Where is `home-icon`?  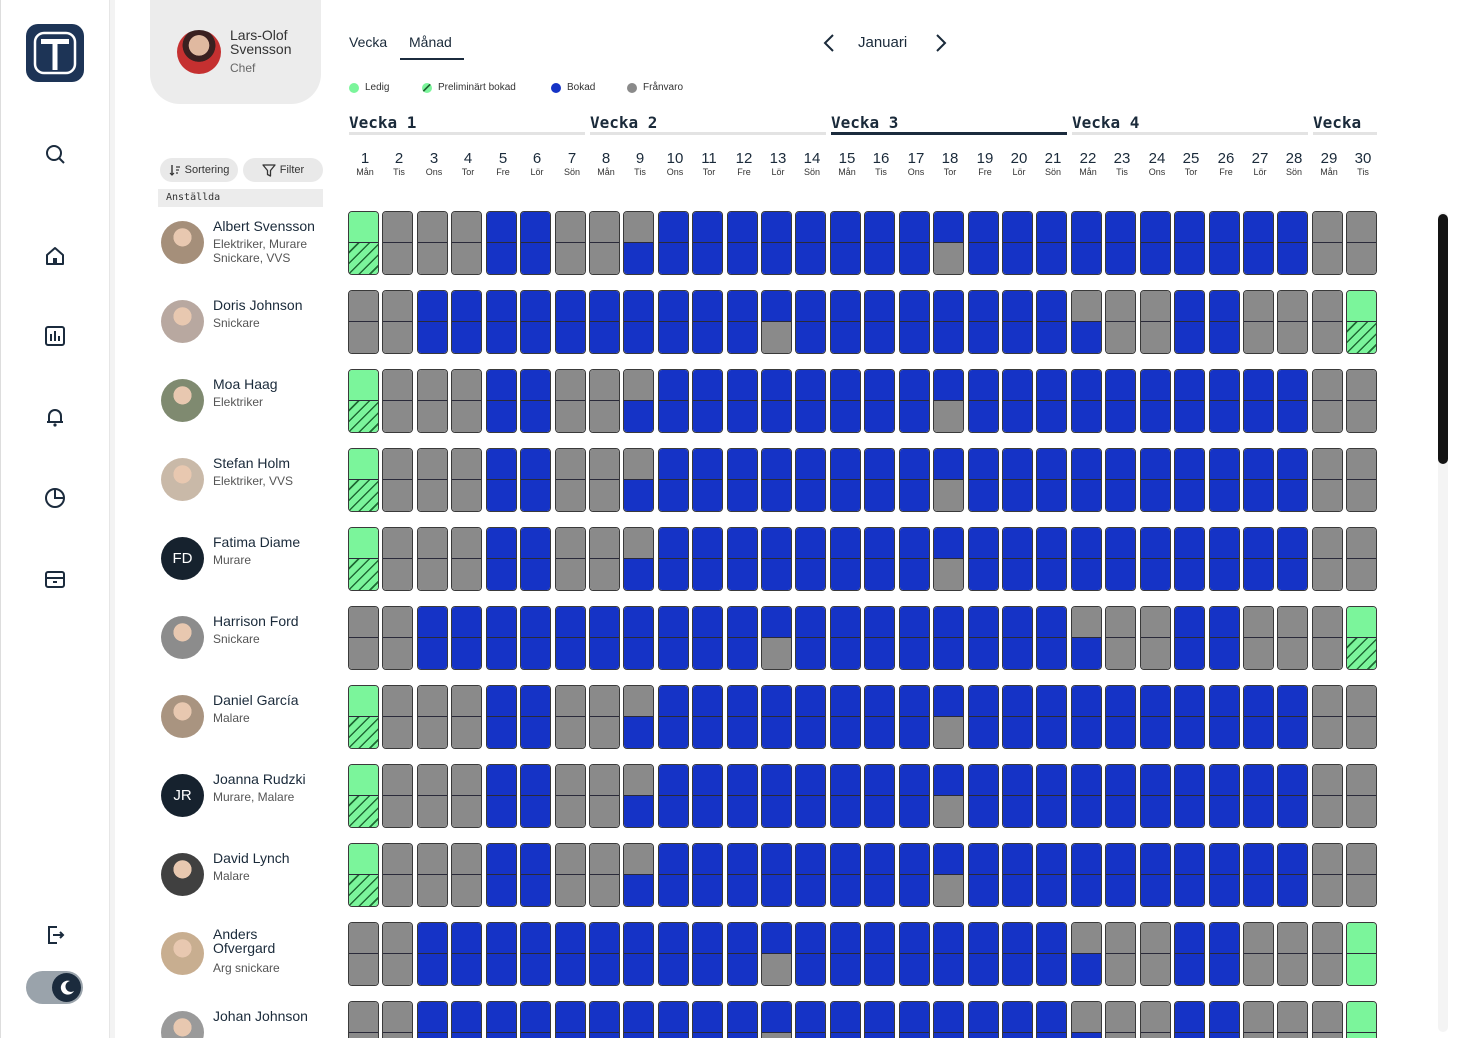 home-icon is located at coordinates (55, 256).